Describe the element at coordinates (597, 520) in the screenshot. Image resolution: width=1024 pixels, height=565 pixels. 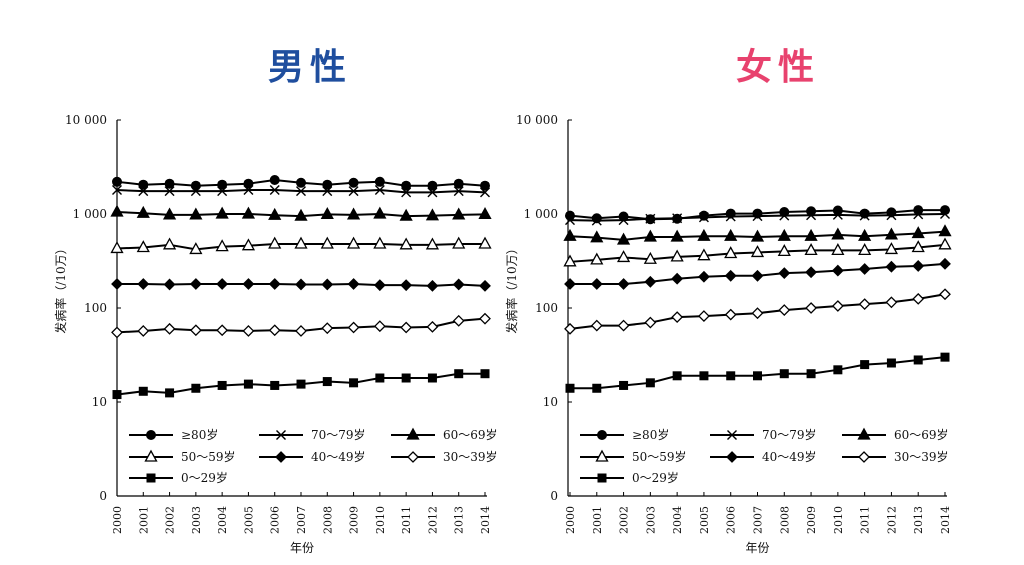
I see `x-tick-label: 2001` at that location.